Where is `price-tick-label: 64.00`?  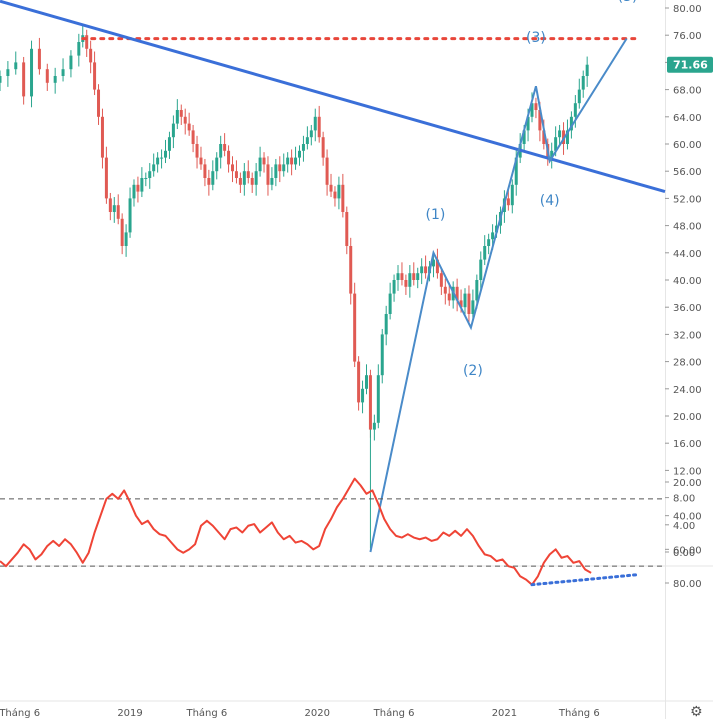
price-tick-label: 64.00 is located at coordinates (687, 118).